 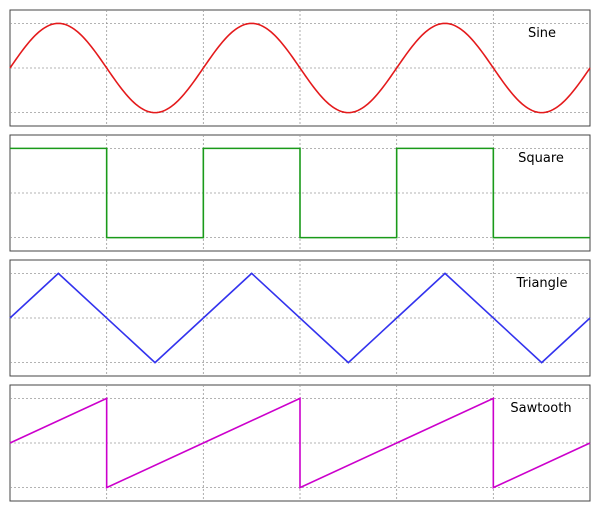 What do you see at coordinates (542, 33) in the screenshot?
I see `sine-label: Sine` at bounding box center [542, 33].